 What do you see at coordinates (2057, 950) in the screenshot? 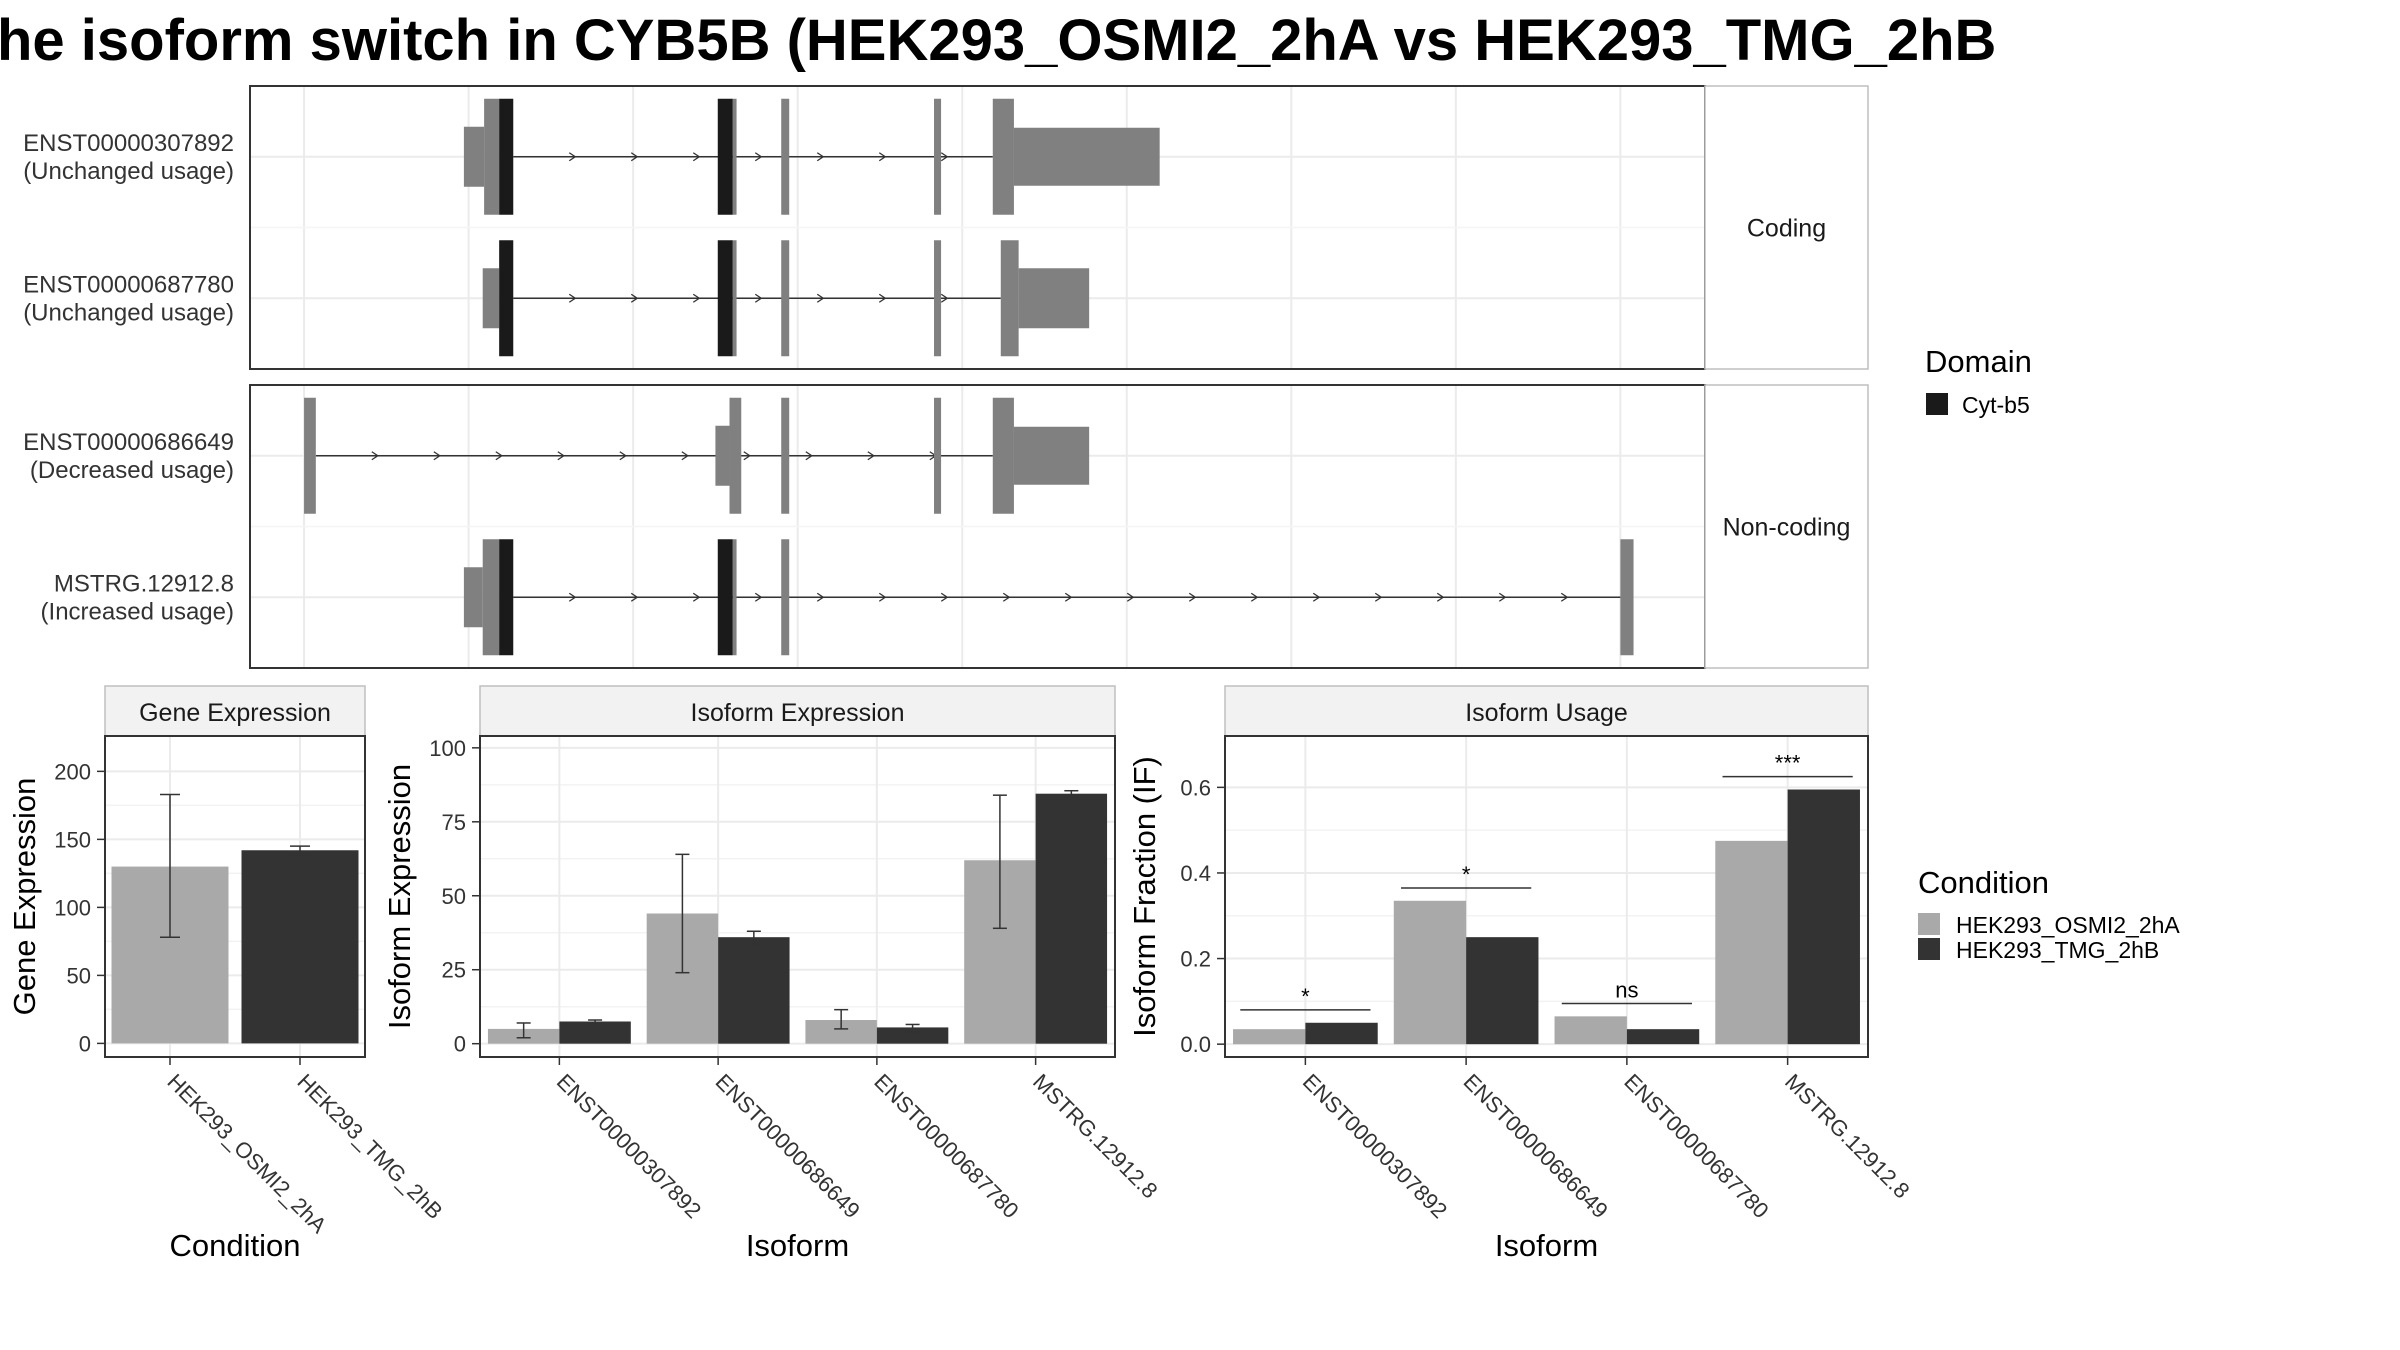
I see `condition-legend-label-b: HEK293_TMG_2hB` at bounding box center [2057, 950].